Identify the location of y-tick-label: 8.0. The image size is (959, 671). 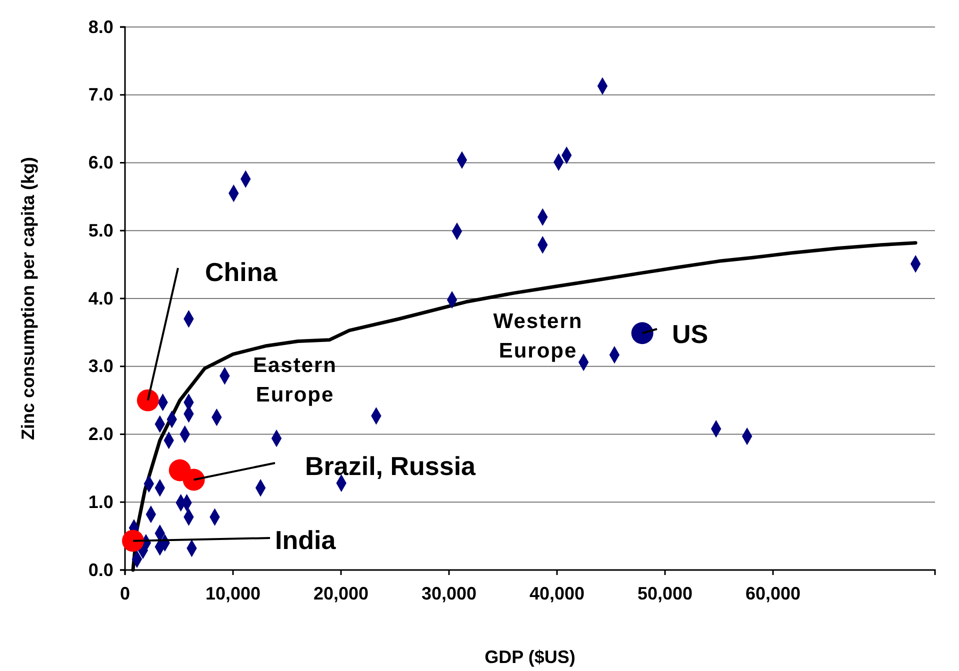
(101, 26).